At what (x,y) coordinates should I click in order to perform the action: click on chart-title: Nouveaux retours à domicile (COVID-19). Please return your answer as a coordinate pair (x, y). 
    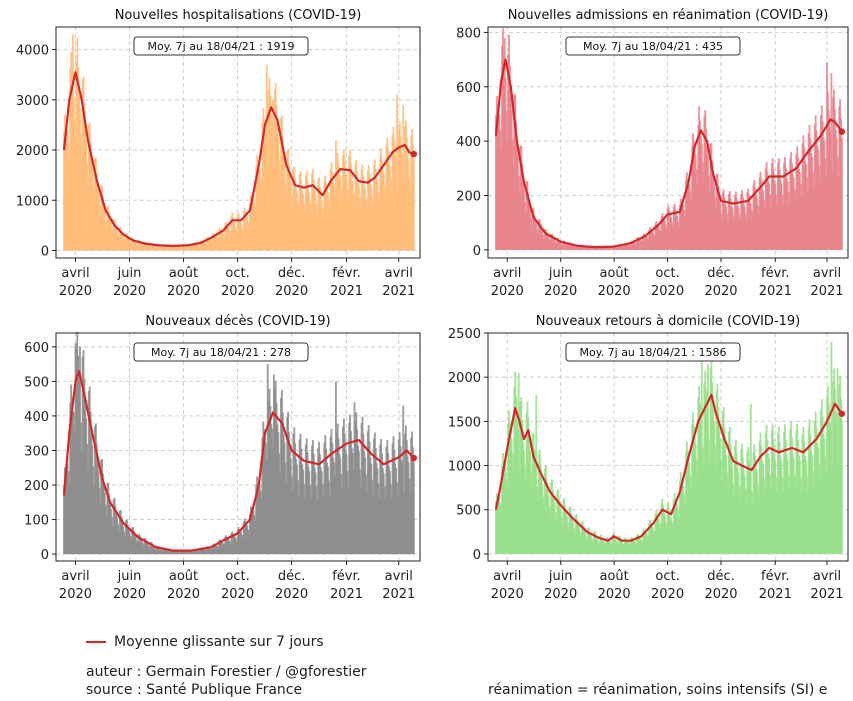
    Looking at the image, I should click on (668, 321).